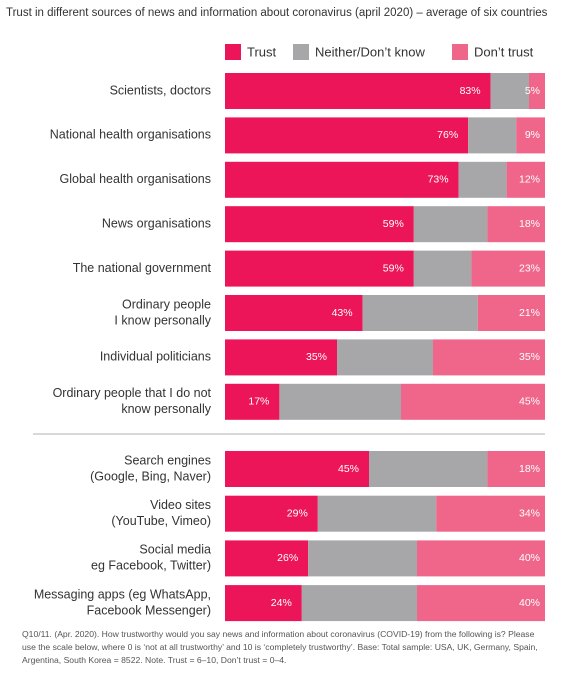  What do you see at coordinates (287, 558) in the screenshot?
I see `value-label: 26%` at bounding box center [287, 558].